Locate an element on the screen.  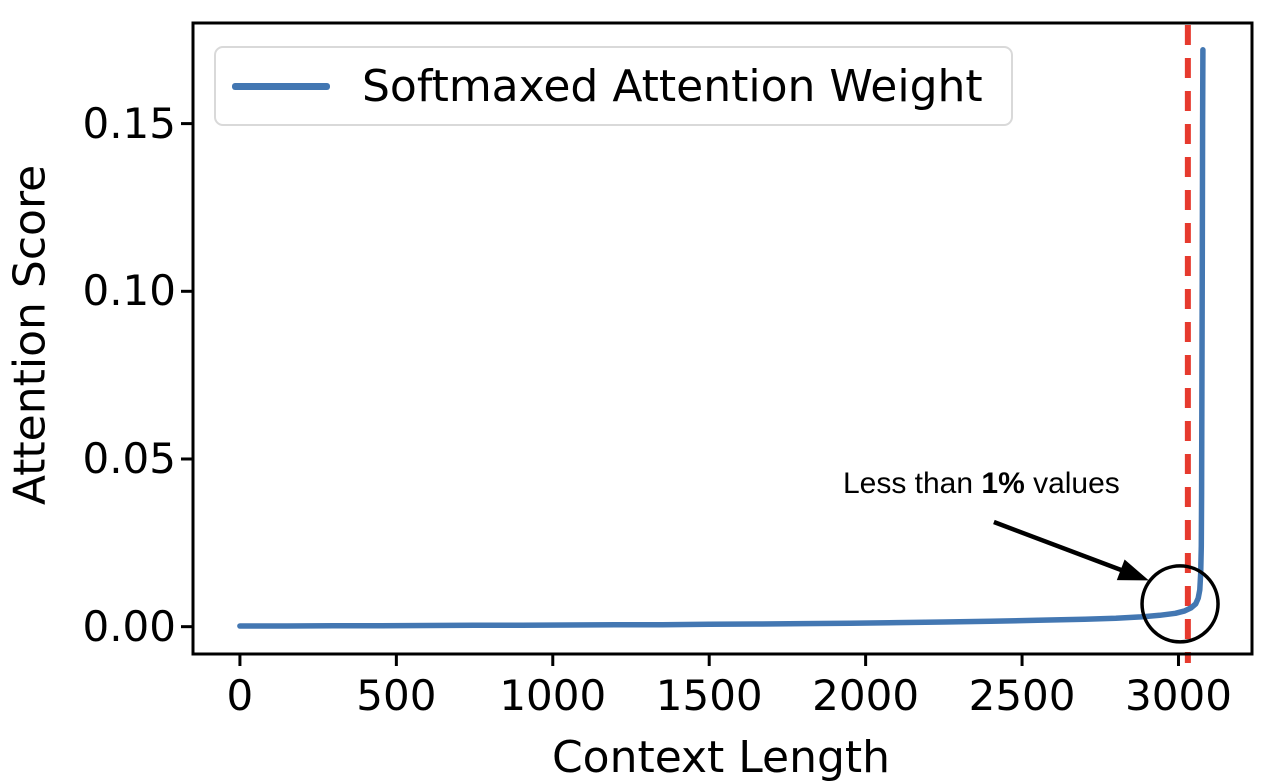
y-tick-label: 0.05 is located at coordinates (129, 458).